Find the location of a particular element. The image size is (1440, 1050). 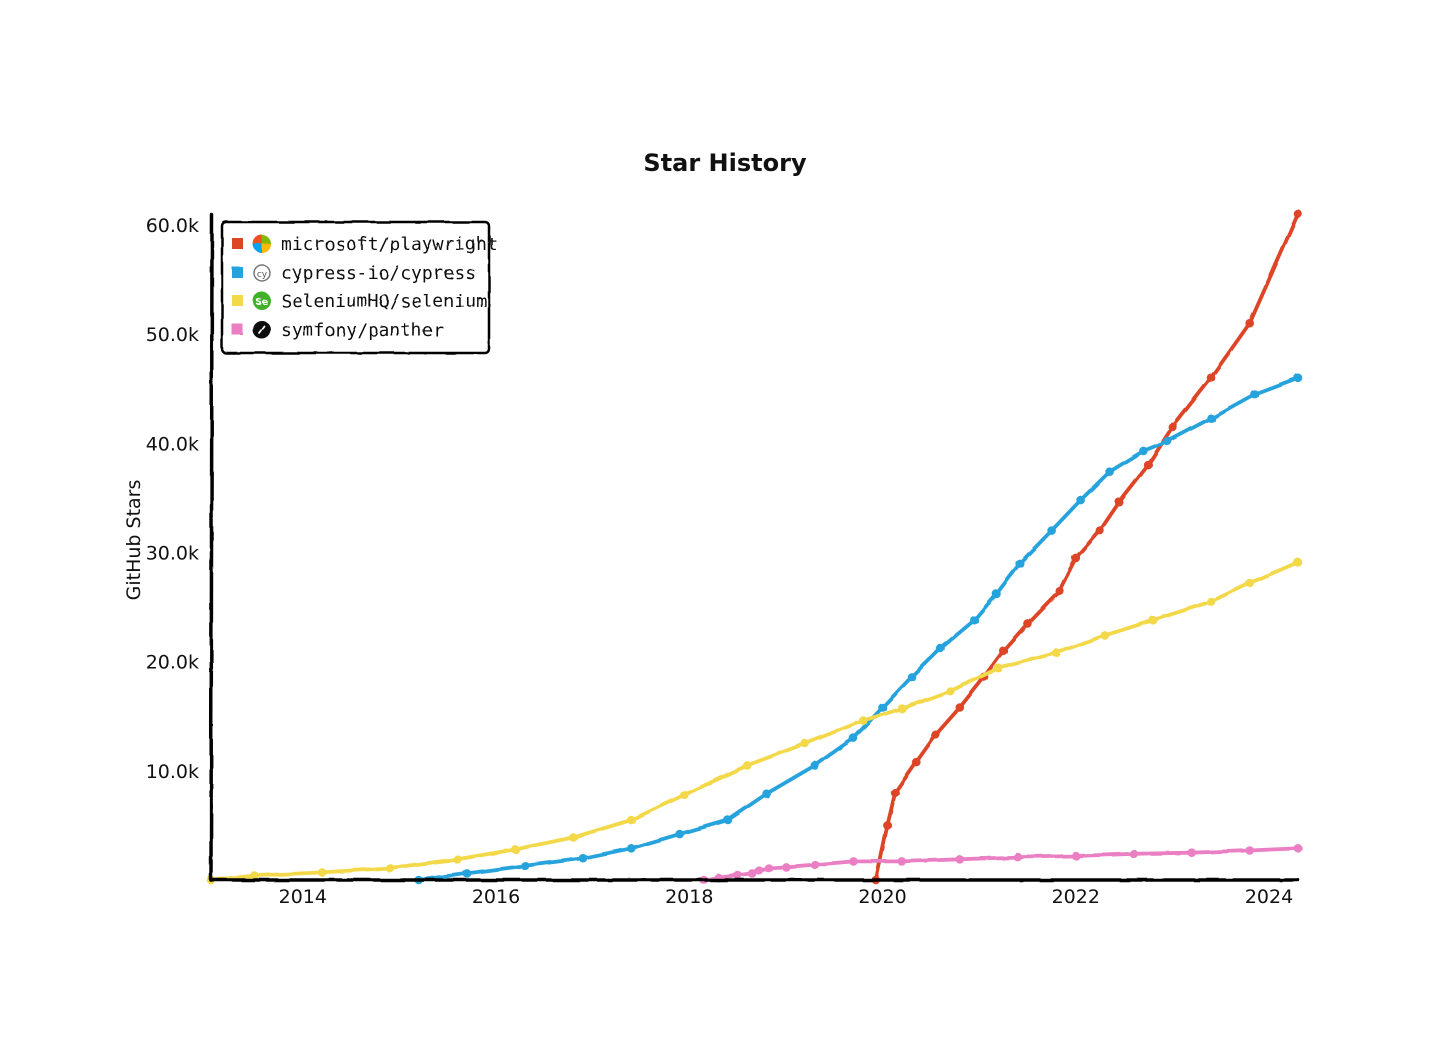

series-symfony-panther is located at coordinates (1001, 864).